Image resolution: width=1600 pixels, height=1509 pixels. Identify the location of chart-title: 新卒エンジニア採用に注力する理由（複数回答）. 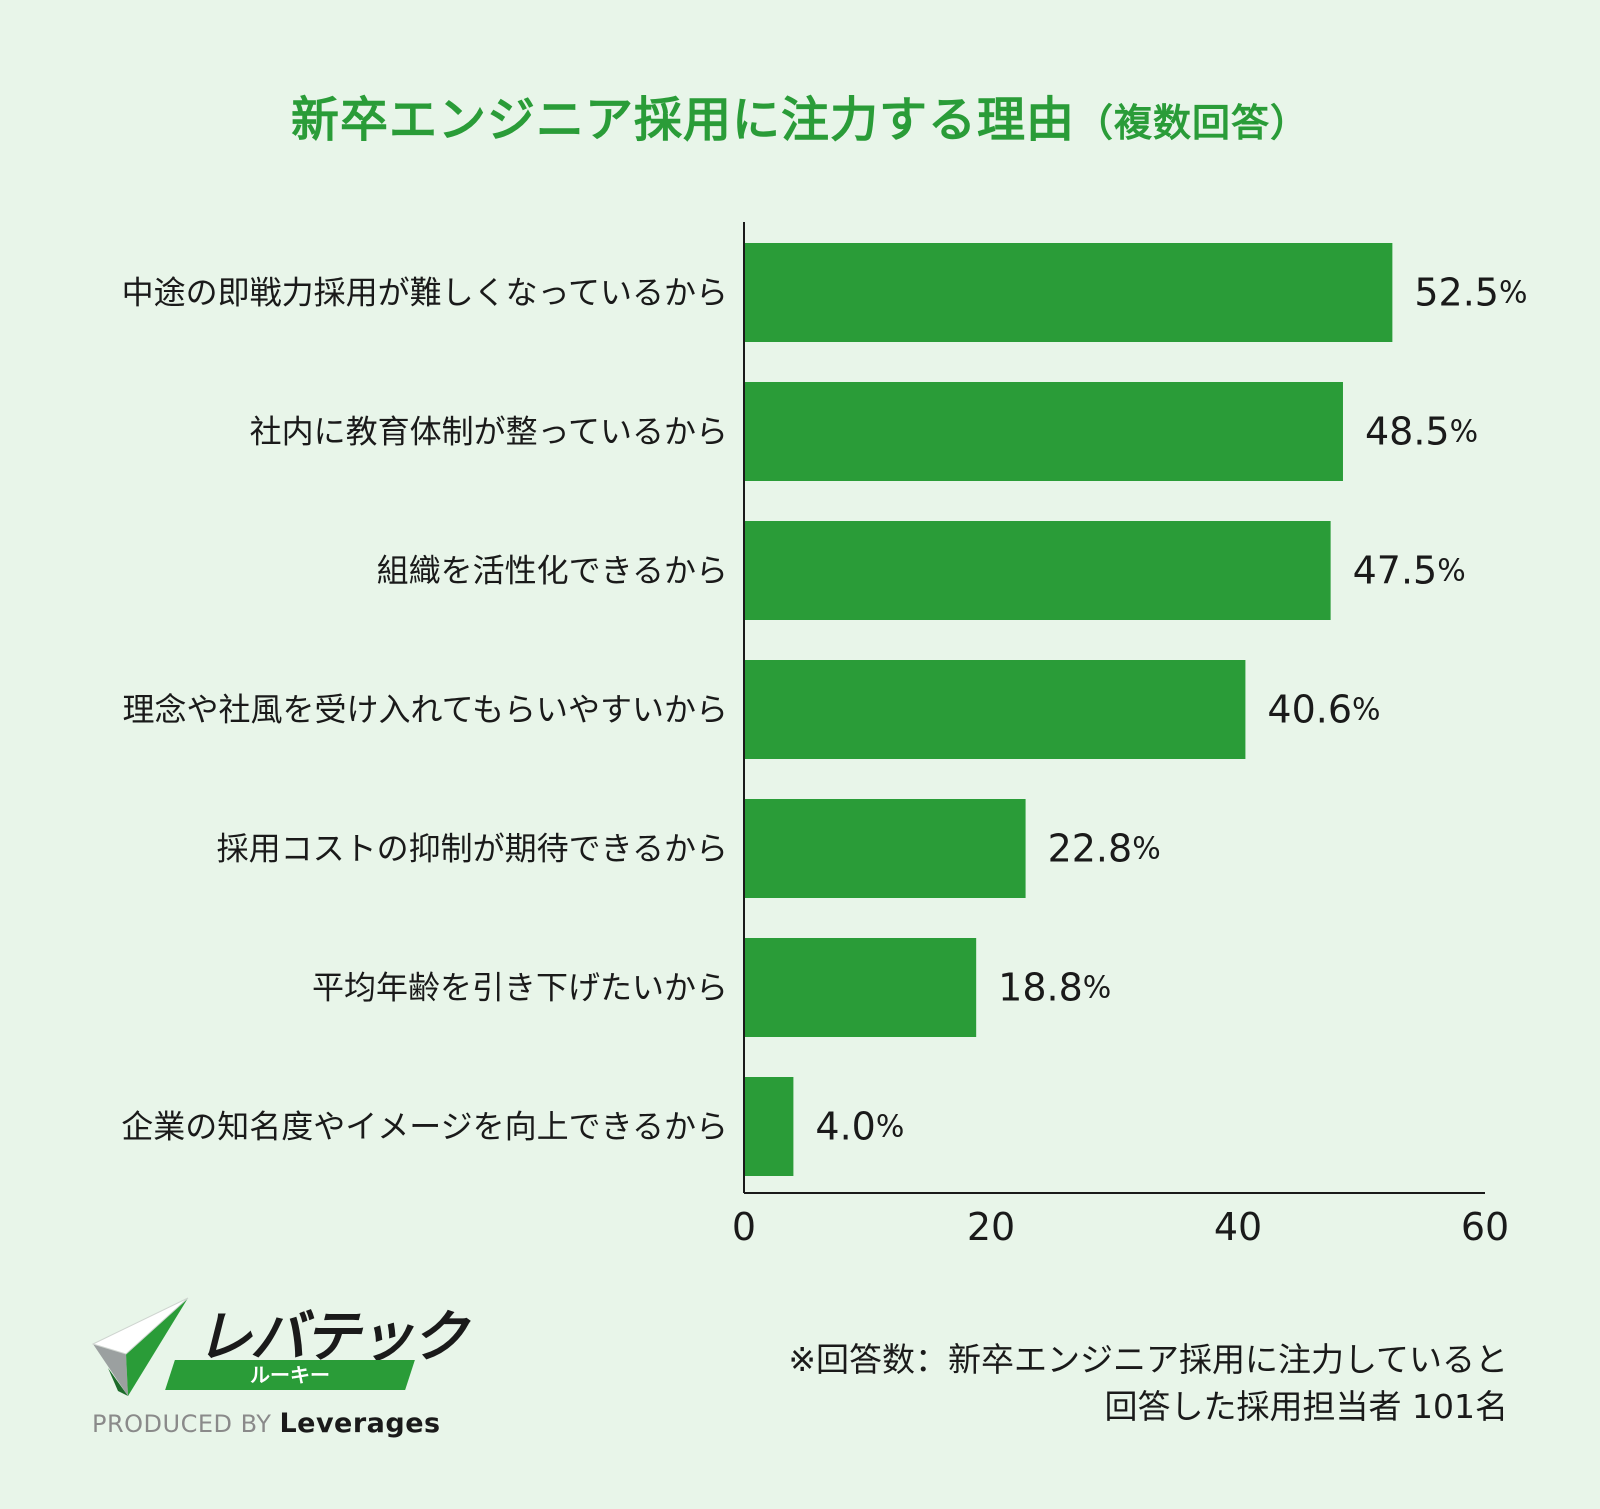
(800, 121).